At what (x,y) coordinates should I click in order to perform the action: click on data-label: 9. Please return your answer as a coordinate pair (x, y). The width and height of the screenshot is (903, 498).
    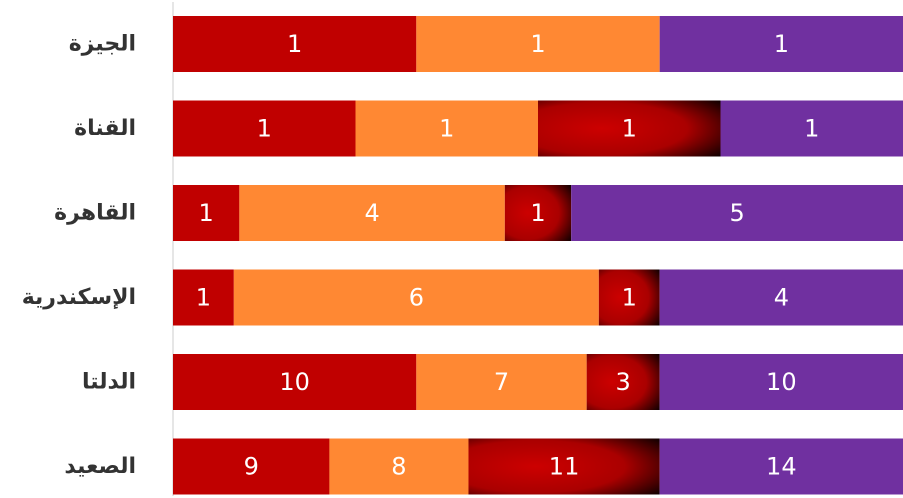
    Looking at the image, I should click on (251, 467).